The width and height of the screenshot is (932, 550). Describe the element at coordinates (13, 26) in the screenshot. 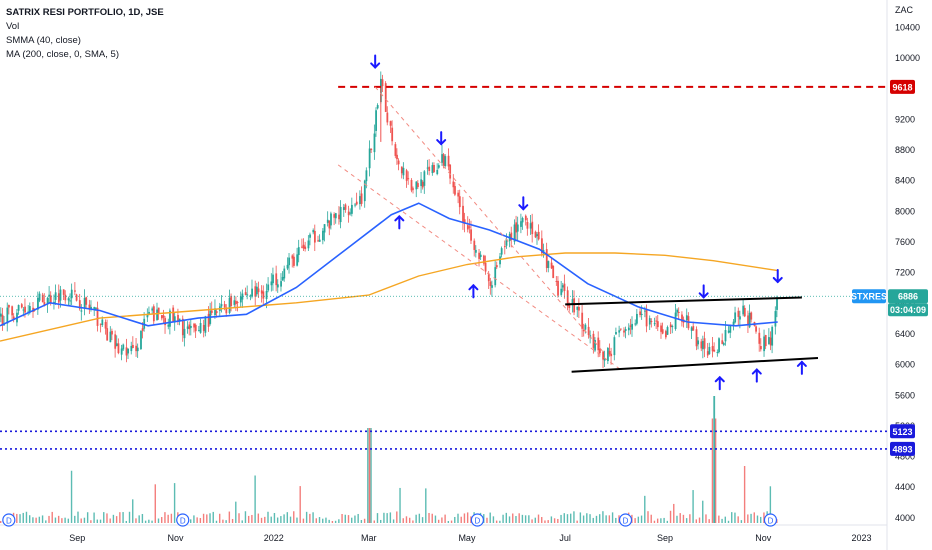

I see `legend-volume: Vol` at that location.